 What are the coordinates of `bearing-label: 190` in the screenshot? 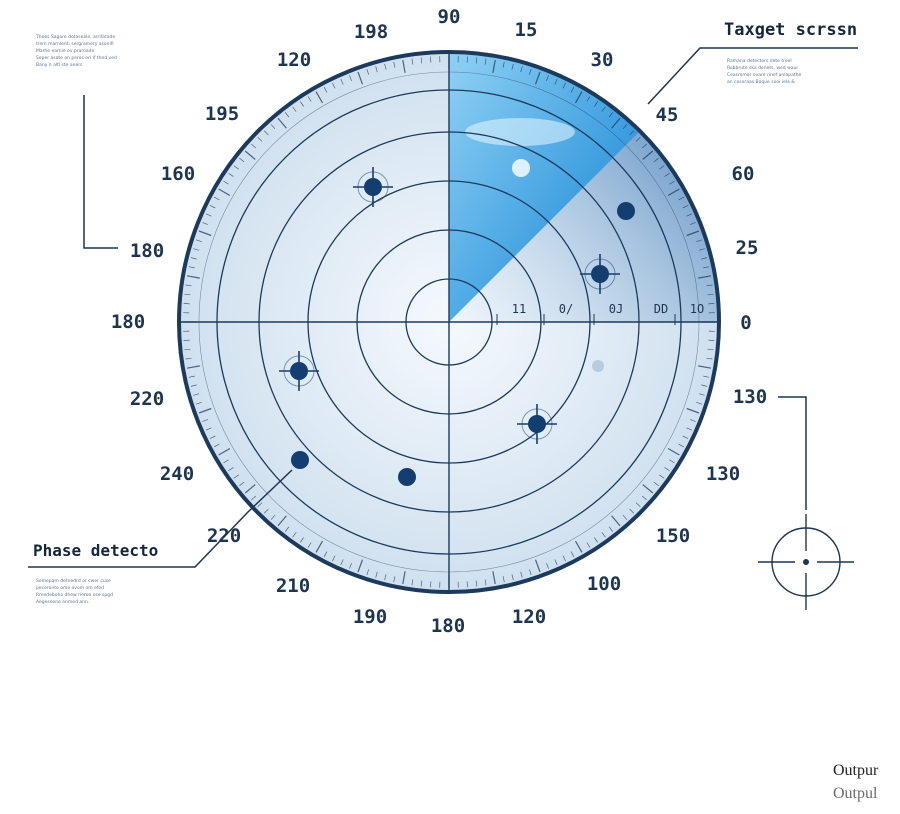 It's located at (370, 617).